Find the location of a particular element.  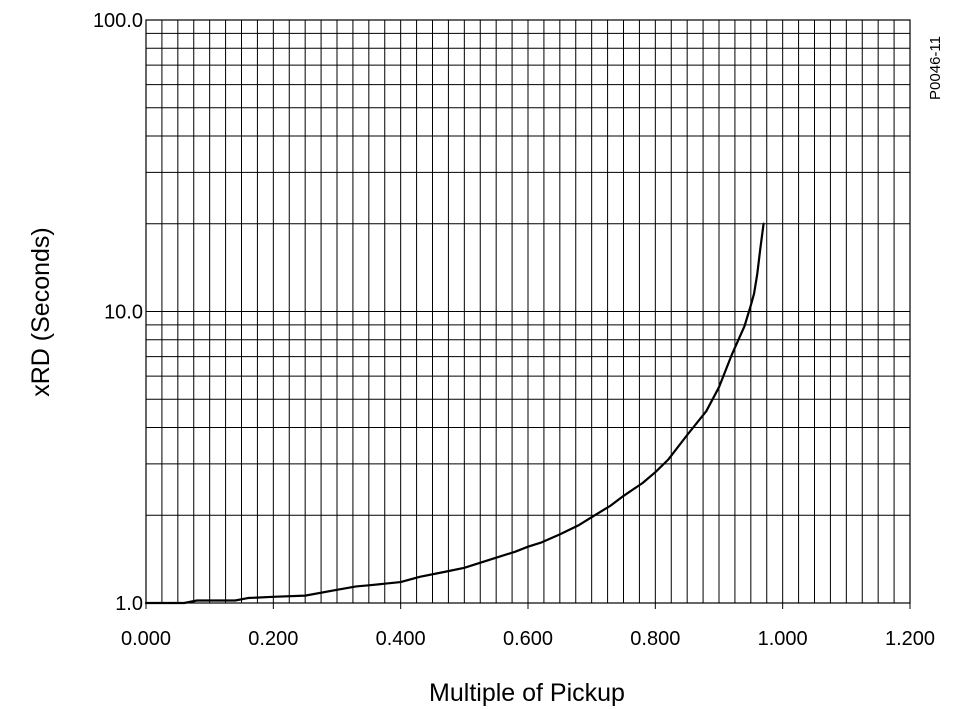

figure-id-label: P0046-11 is located at coordinates (935, 68).